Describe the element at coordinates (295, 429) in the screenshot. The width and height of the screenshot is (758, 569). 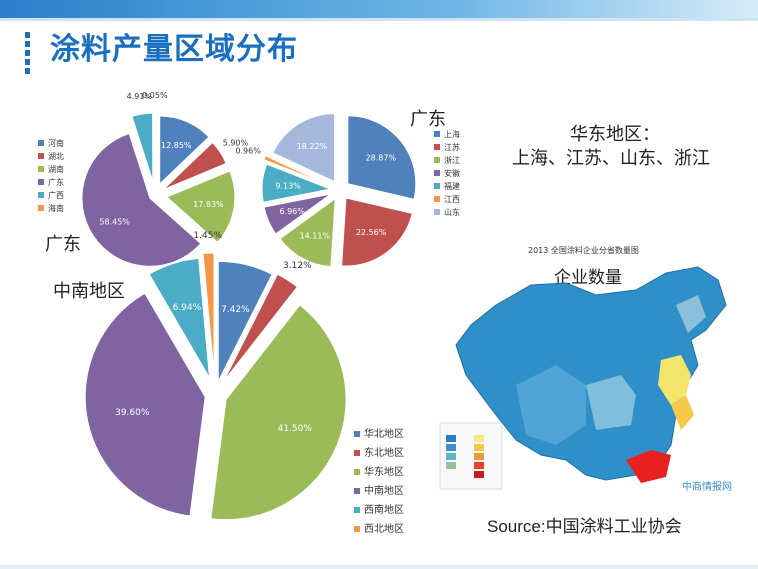
I see `regions-label-2: 41.50%` at that location.